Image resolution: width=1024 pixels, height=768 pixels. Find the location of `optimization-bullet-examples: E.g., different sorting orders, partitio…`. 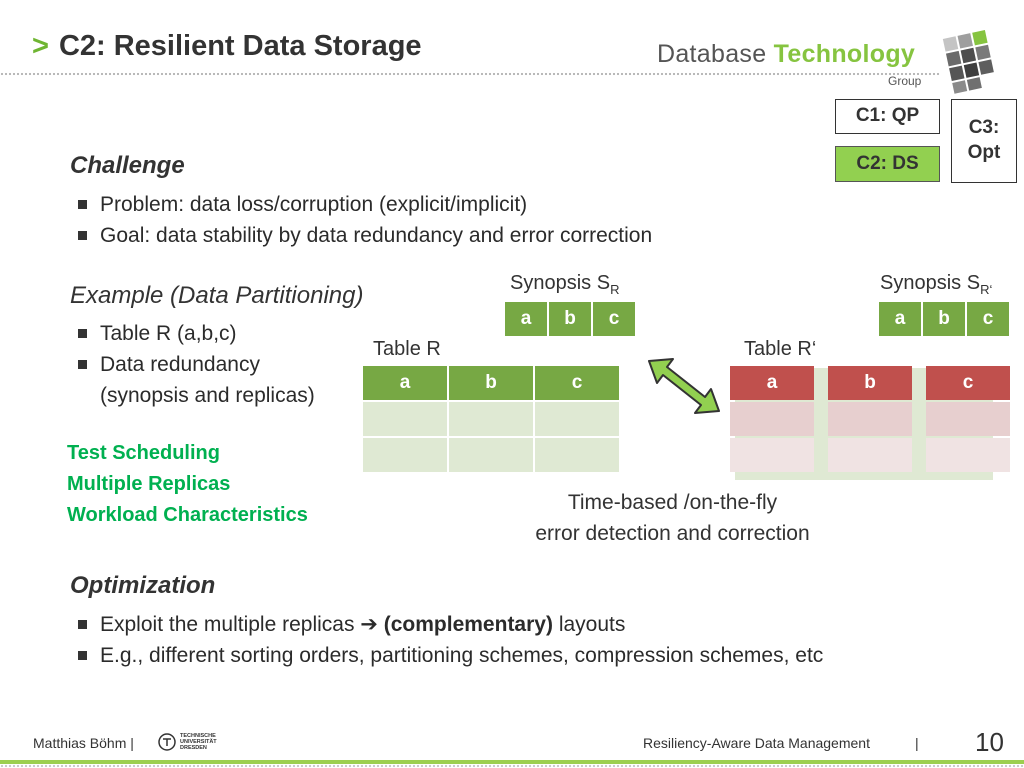

optimization-bullet-examples: E.g., different sorting orders, partitio… is located at coordinates (447, 655).